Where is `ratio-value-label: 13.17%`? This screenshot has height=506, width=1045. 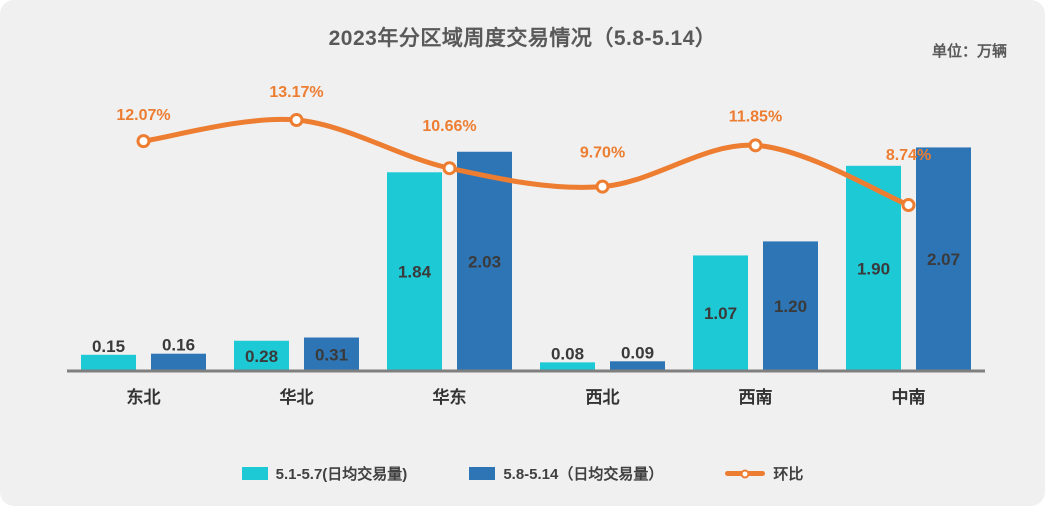 ratio-value-label: 13.17% is located at coordinates (296, 92).